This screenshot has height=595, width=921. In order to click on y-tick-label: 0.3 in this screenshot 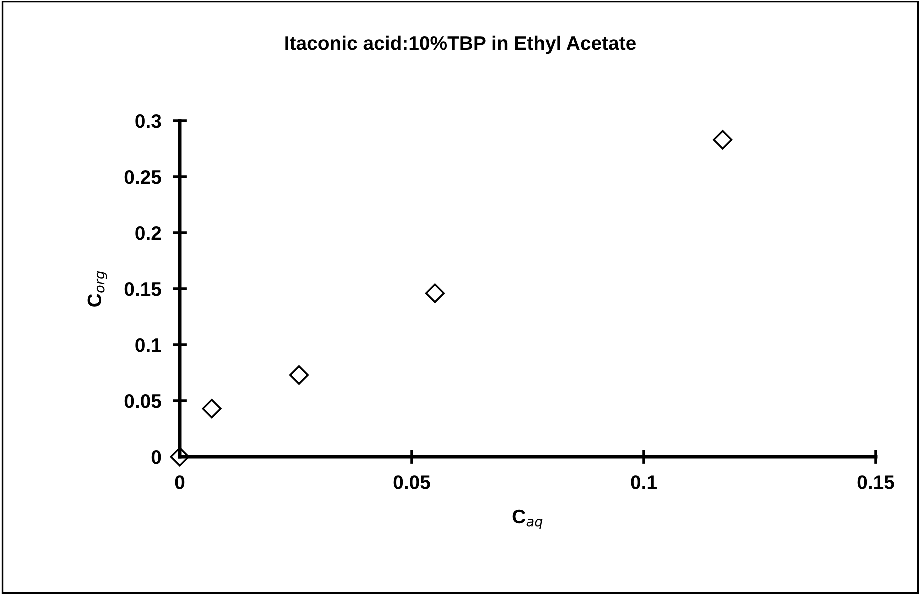, I will do `click(149, 121)`.